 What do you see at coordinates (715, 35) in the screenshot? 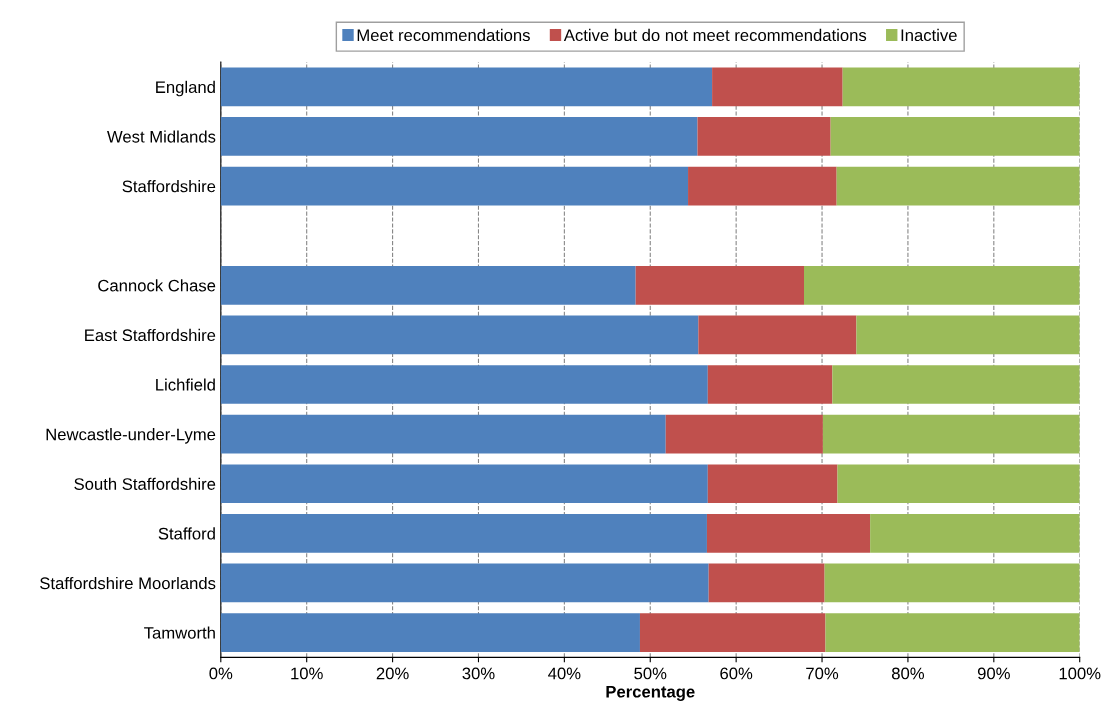
I see `legend-label: Active but do not meet recommendations` at bounding box center [715, 35].